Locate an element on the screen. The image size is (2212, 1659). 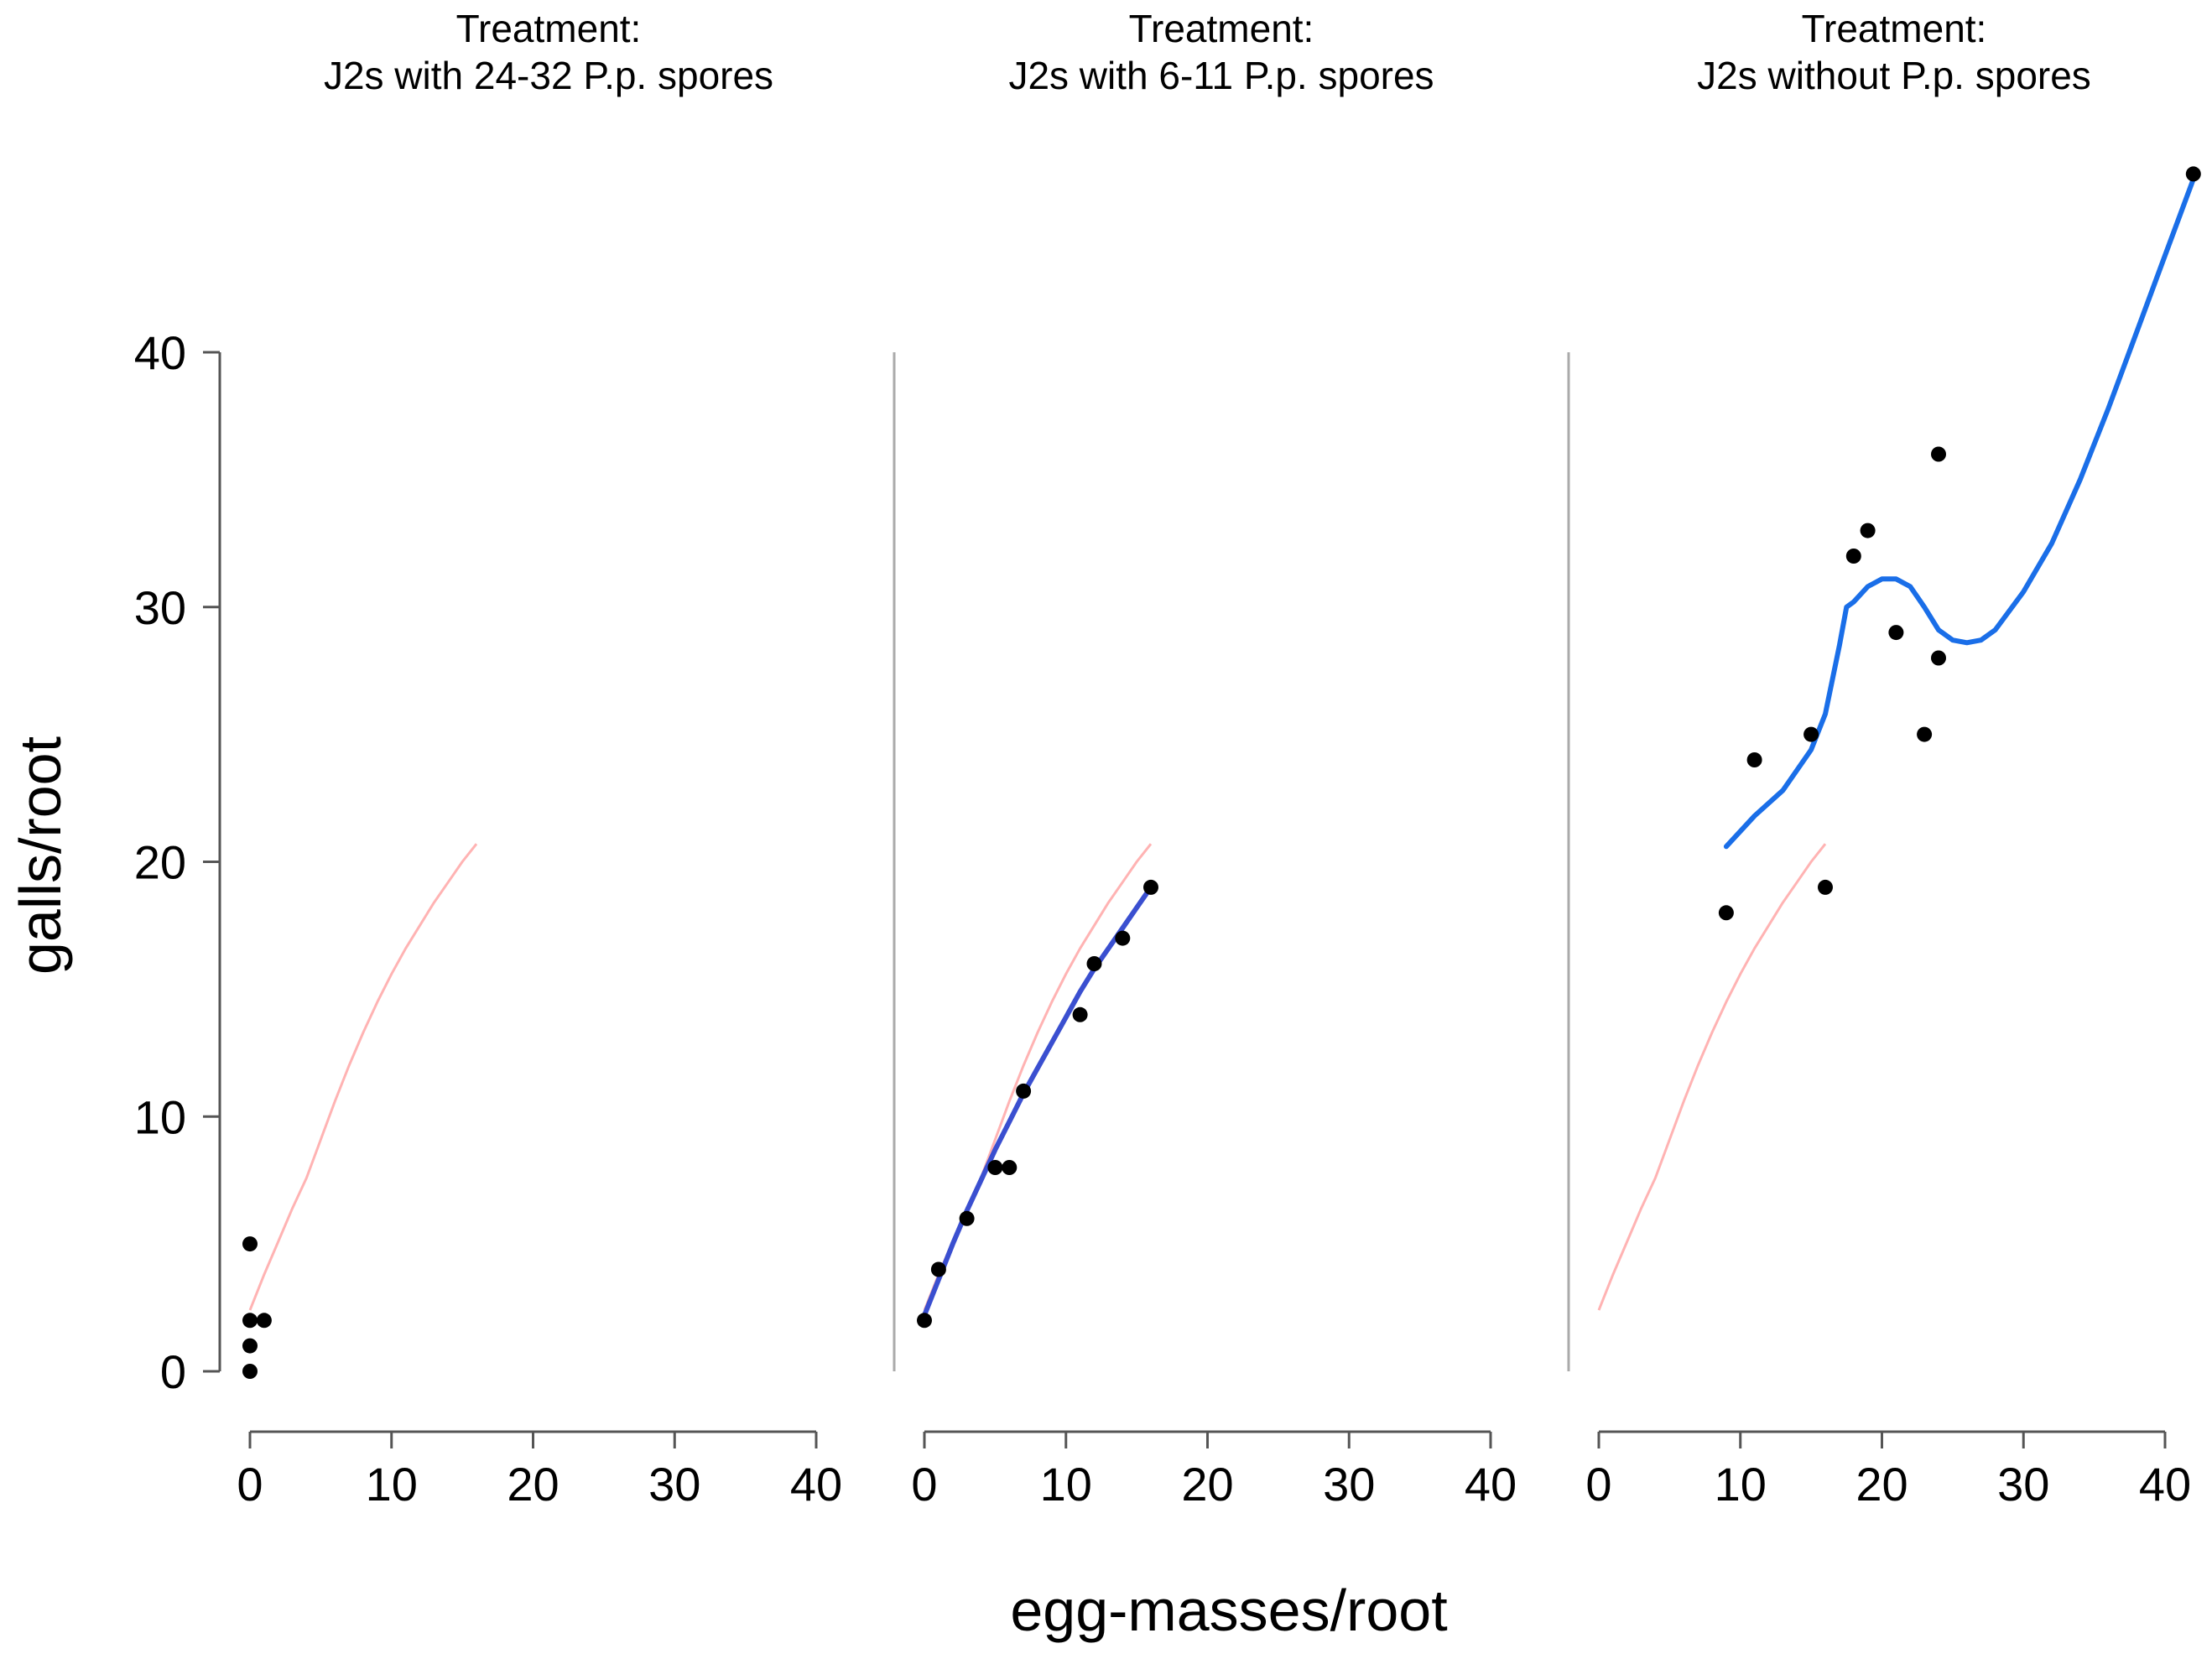
y-tick-label: 30 is located at coordinates (160, 607).